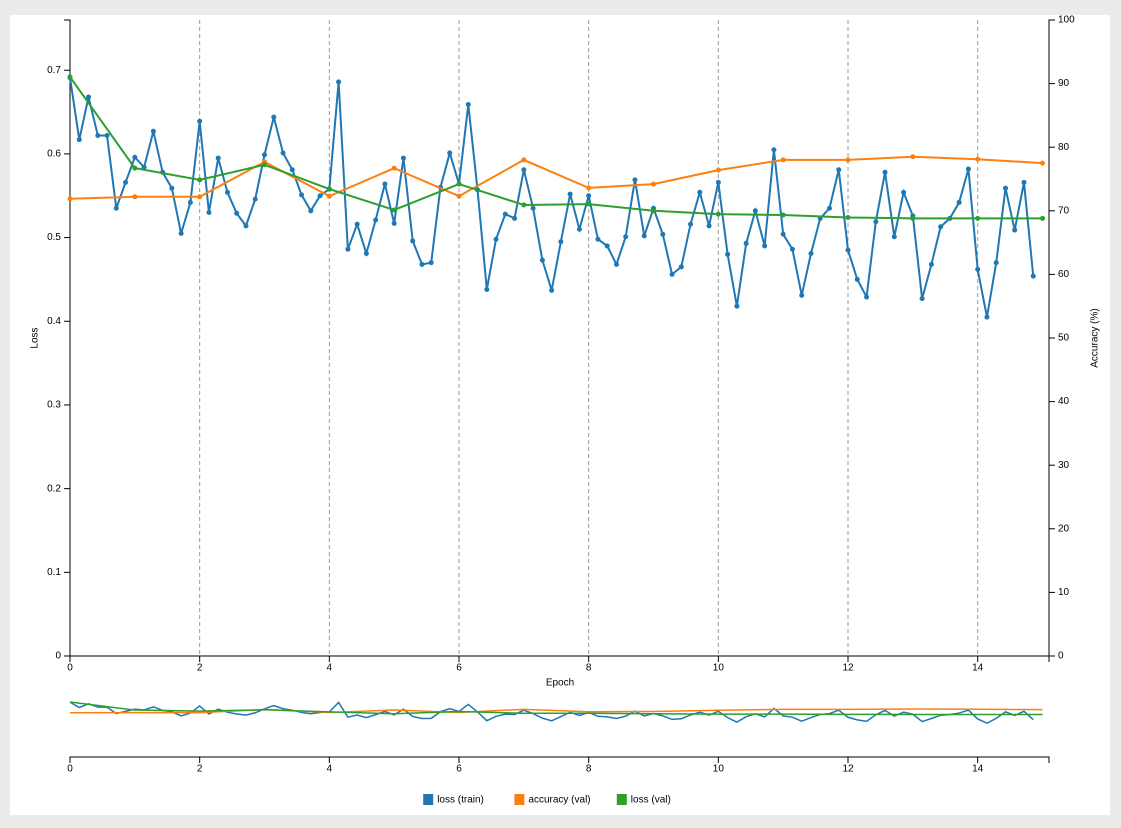  I want to click on context-x-tick-label: 4, so click(330, 769).